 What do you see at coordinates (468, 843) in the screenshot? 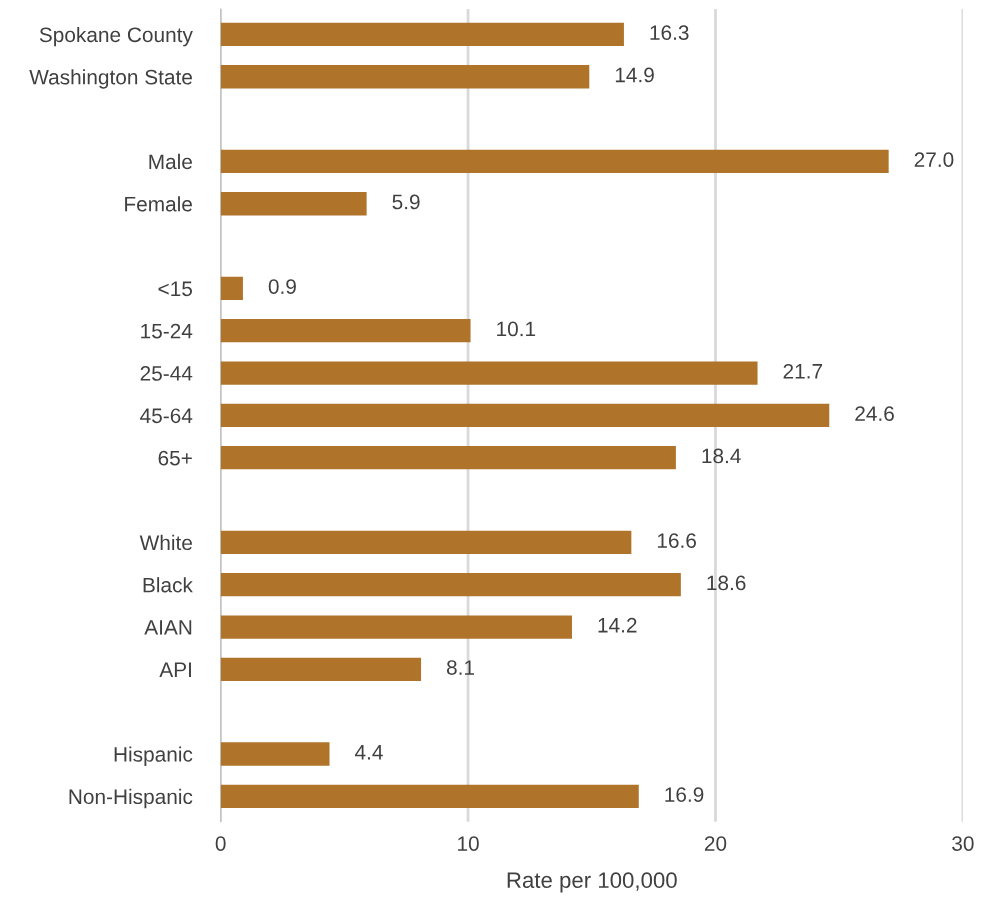
I see `x-tick-label: 10` at bounding box center [468, 843].